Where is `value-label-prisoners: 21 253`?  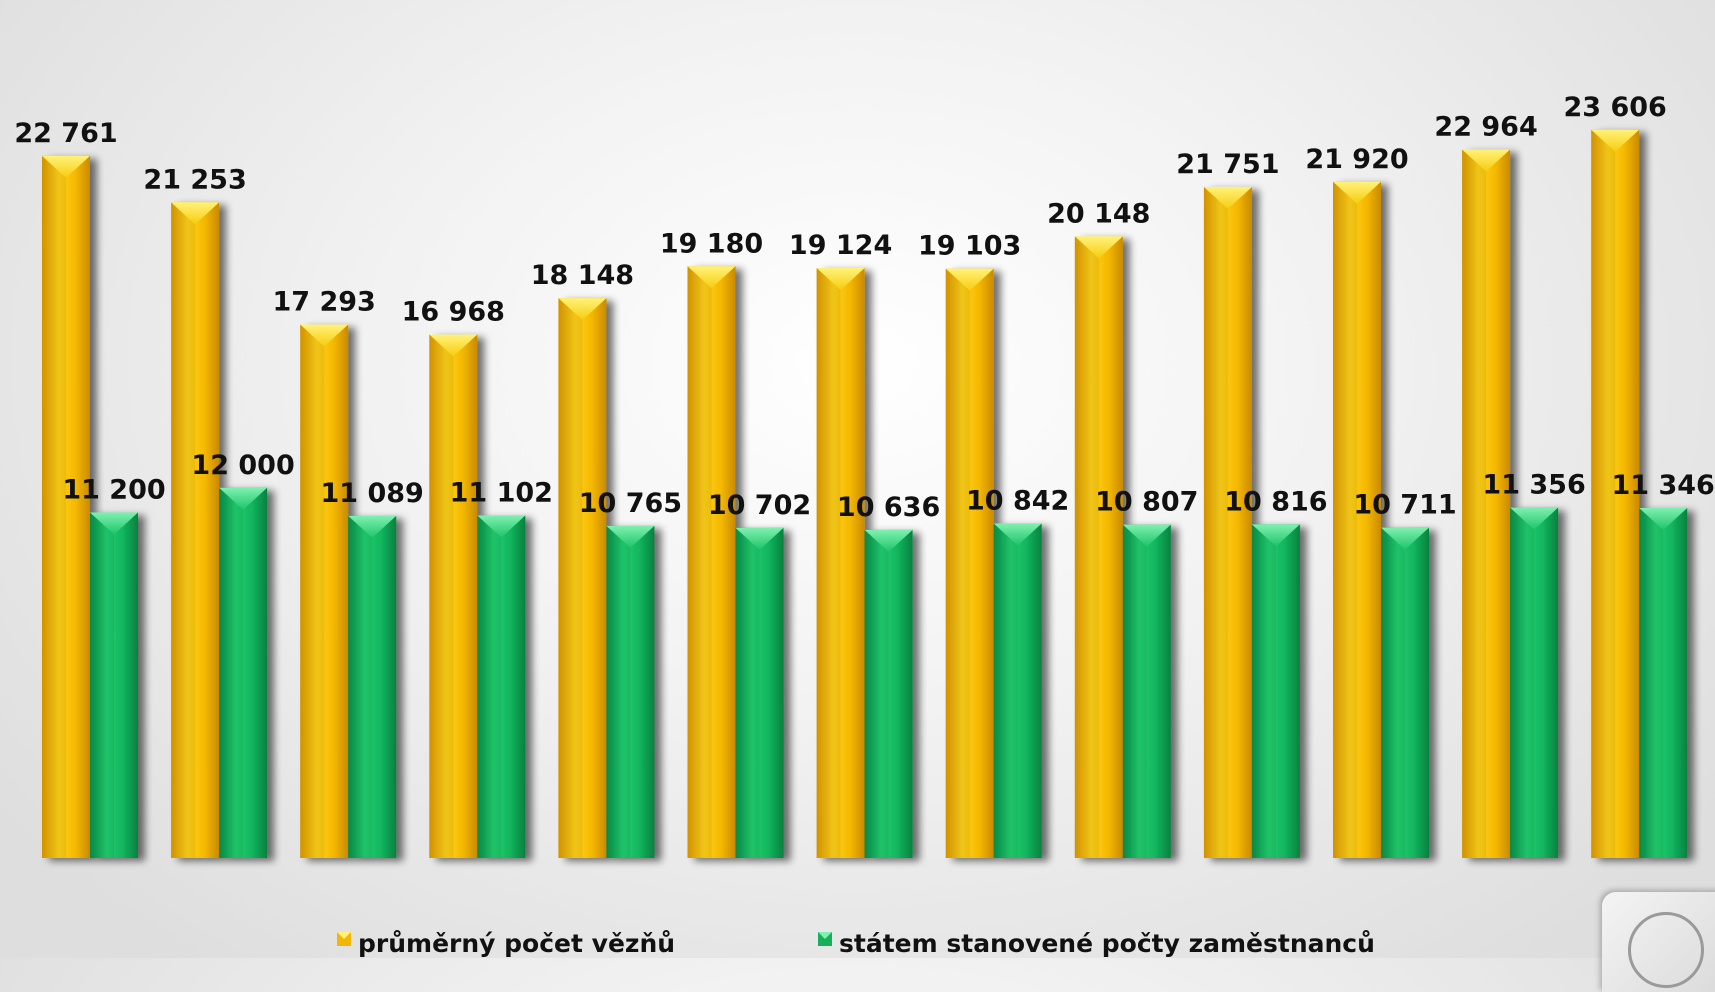
value-label-prisoners: 21 253 is located at coordinates (194, 179).